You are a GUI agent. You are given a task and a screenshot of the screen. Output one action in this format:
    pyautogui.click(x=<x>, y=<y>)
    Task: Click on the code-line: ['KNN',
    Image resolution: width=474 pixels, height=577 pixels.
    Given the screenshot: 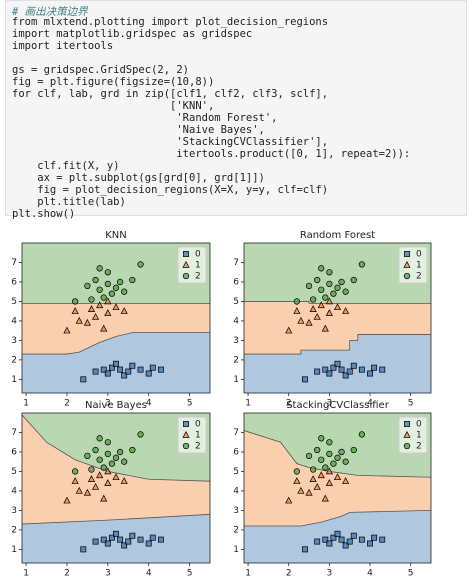 What is the action you would take?
    pyautogui.click(x=113, y=106)
    